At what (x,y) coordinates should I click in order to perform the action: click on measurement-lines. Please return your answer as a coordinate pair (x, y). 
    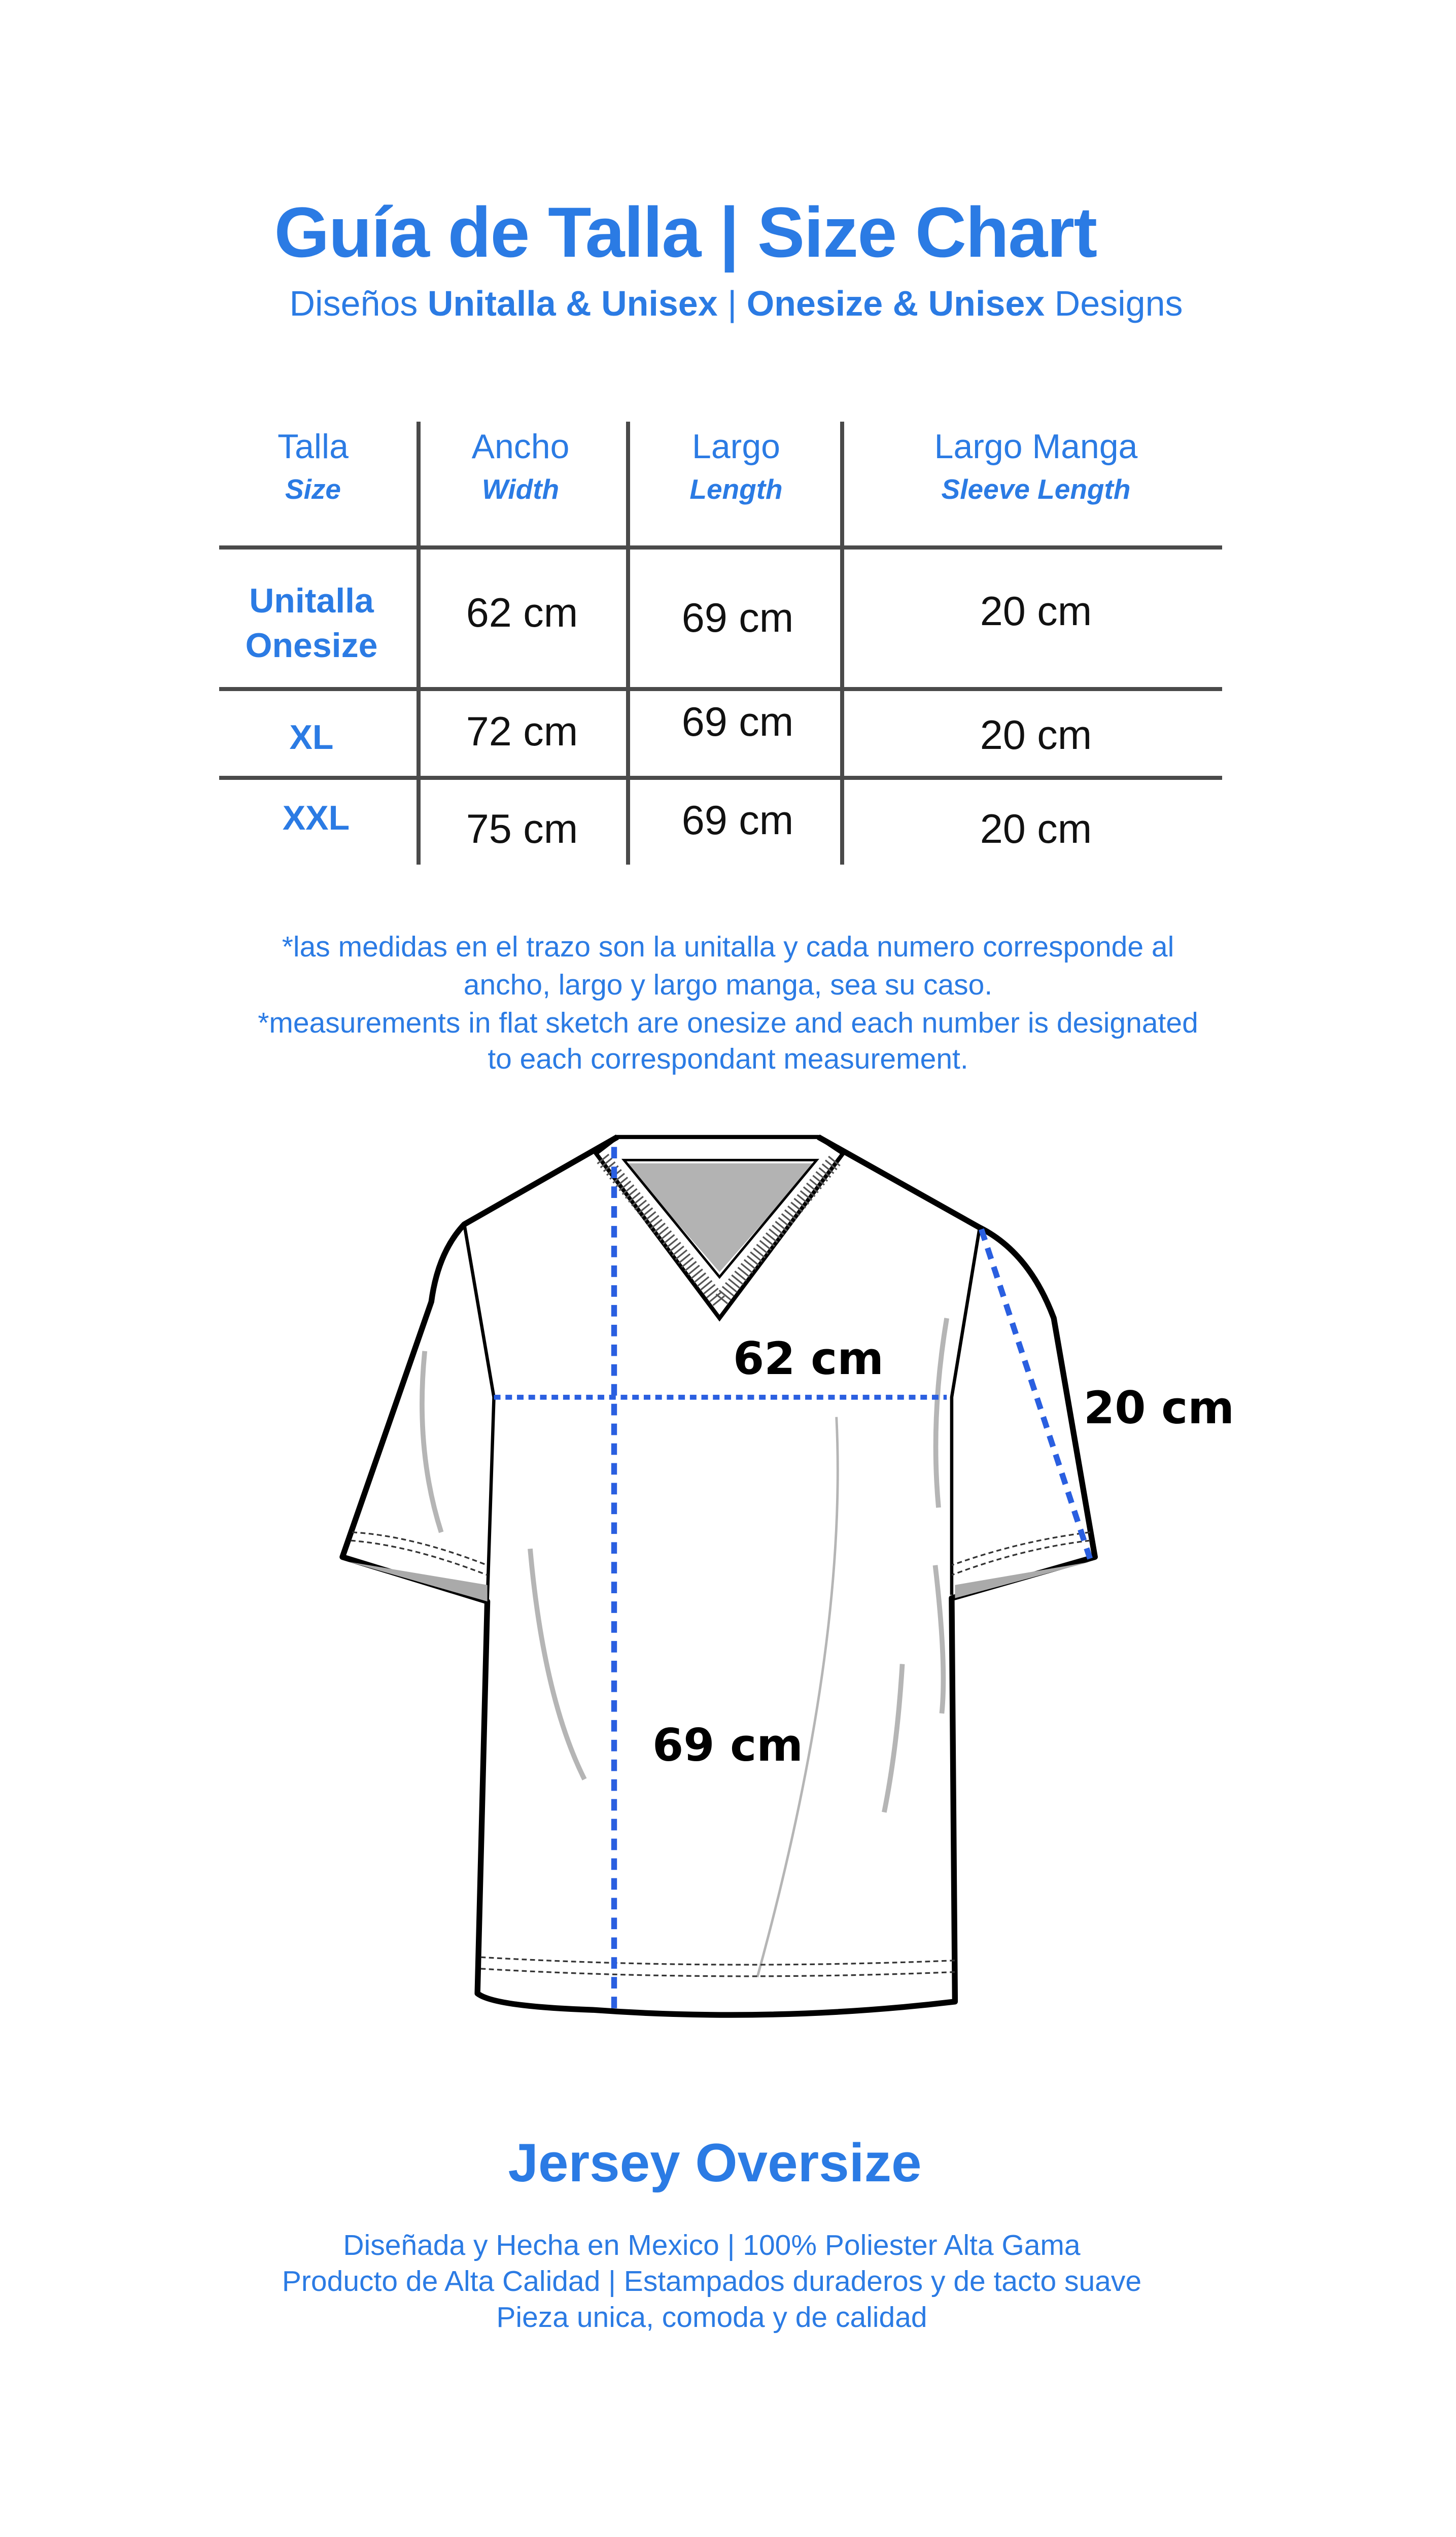
    Looking at the image, I should click on (793, 1580).